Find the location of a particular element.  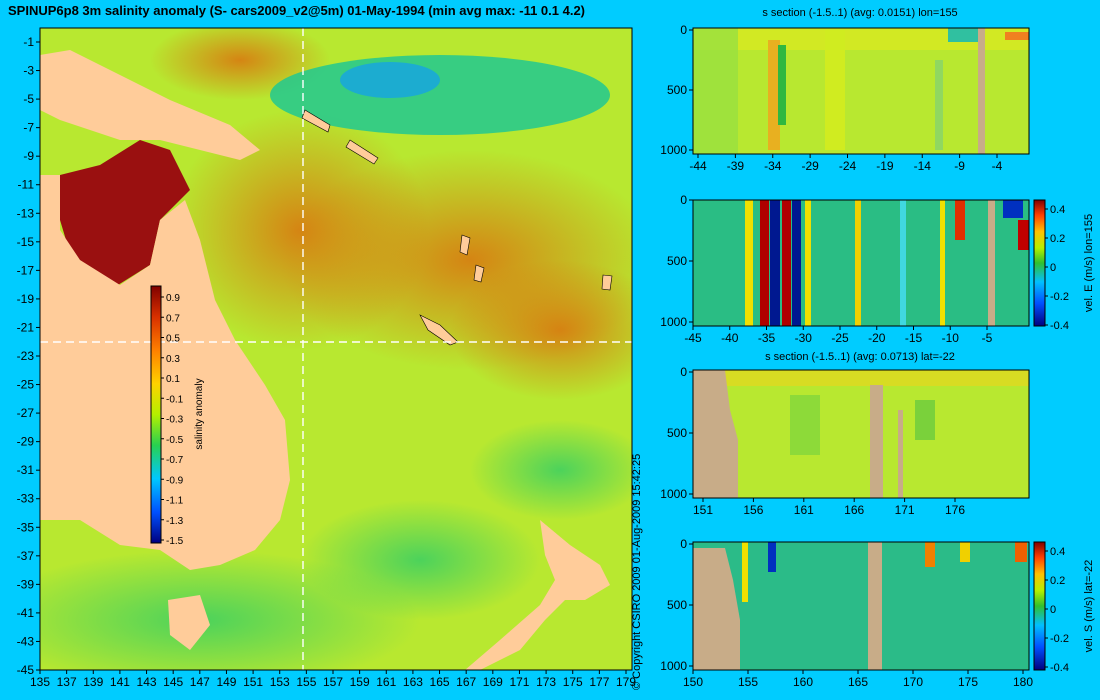

vel-s-colorbar-ticks: 0.4 0.2 0 -0.2 -0.4 is located at coordinates (1057, 610).